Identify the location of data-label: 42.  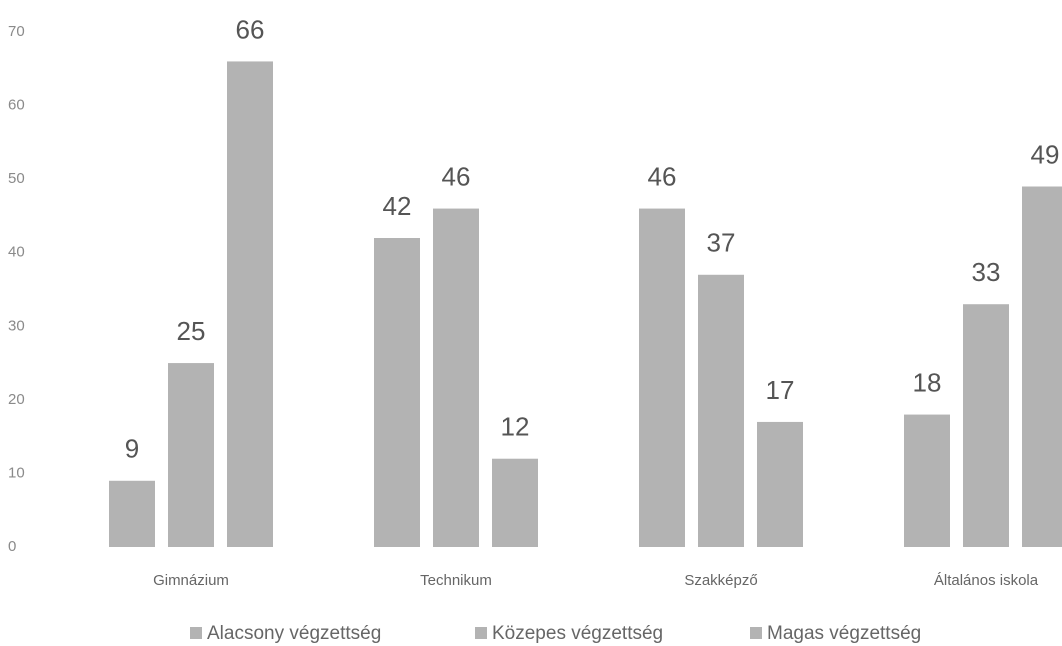
(397, 206).